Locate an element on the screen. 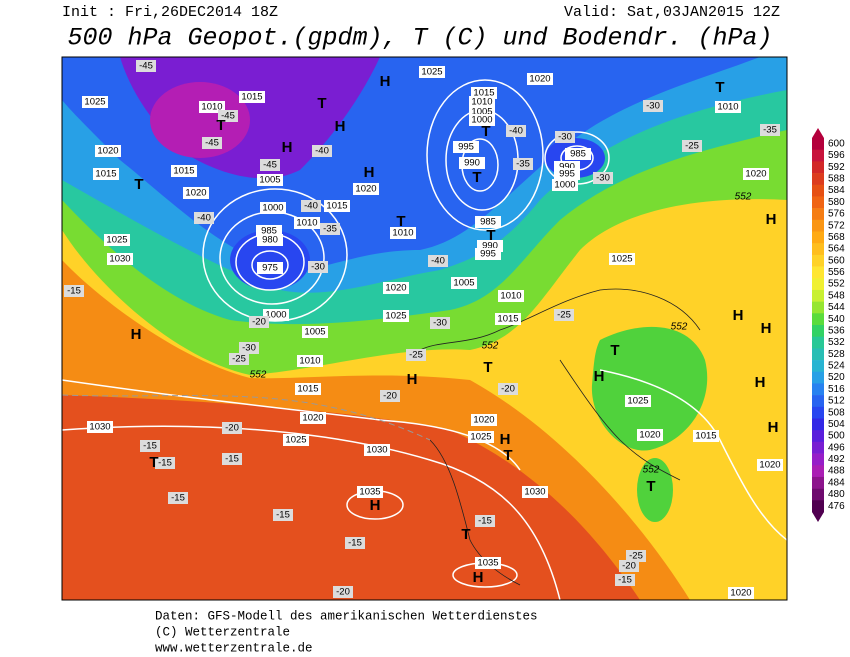  colorbar-arrow-top is located at coordinates (818, 133).